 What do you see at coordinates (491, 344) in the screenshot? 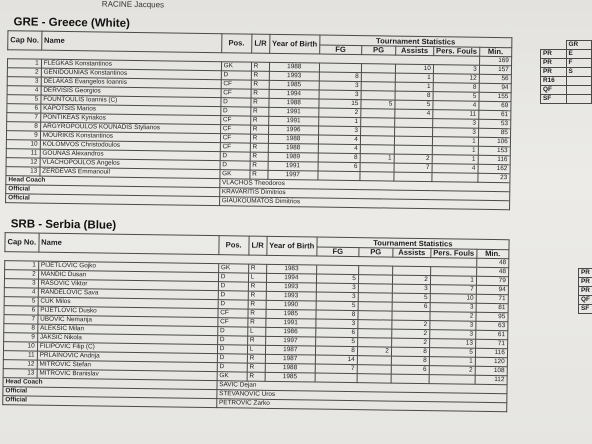
I see `stat-min: 71` at bounding box center [491, 344].